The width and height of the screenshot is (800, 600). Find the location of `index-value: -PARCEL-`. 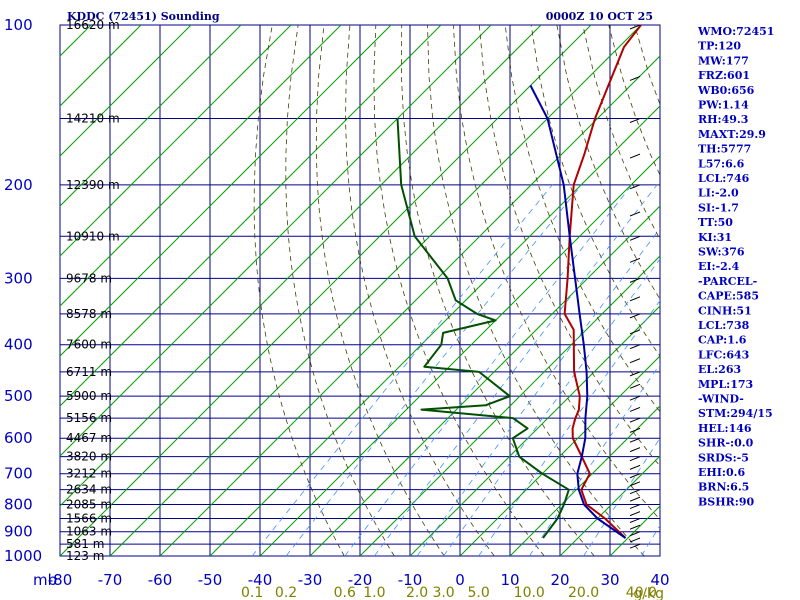

index-value: -PARCEL- is located at coordinates (727, 281).